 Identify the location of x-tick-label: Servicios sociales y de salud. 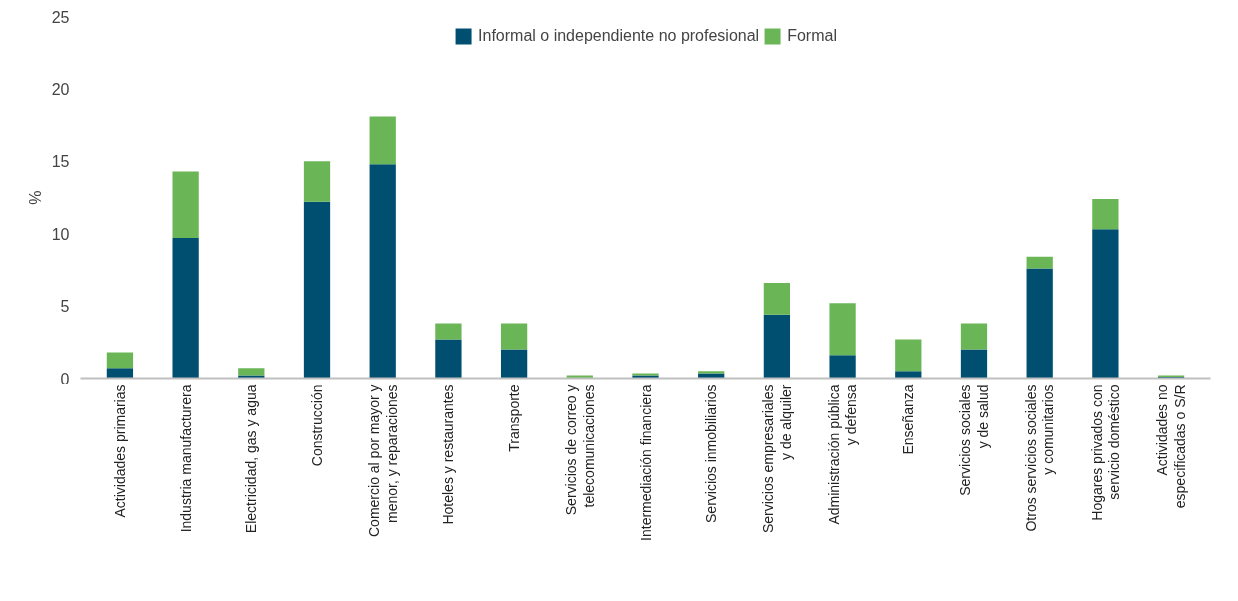
(974, 440).